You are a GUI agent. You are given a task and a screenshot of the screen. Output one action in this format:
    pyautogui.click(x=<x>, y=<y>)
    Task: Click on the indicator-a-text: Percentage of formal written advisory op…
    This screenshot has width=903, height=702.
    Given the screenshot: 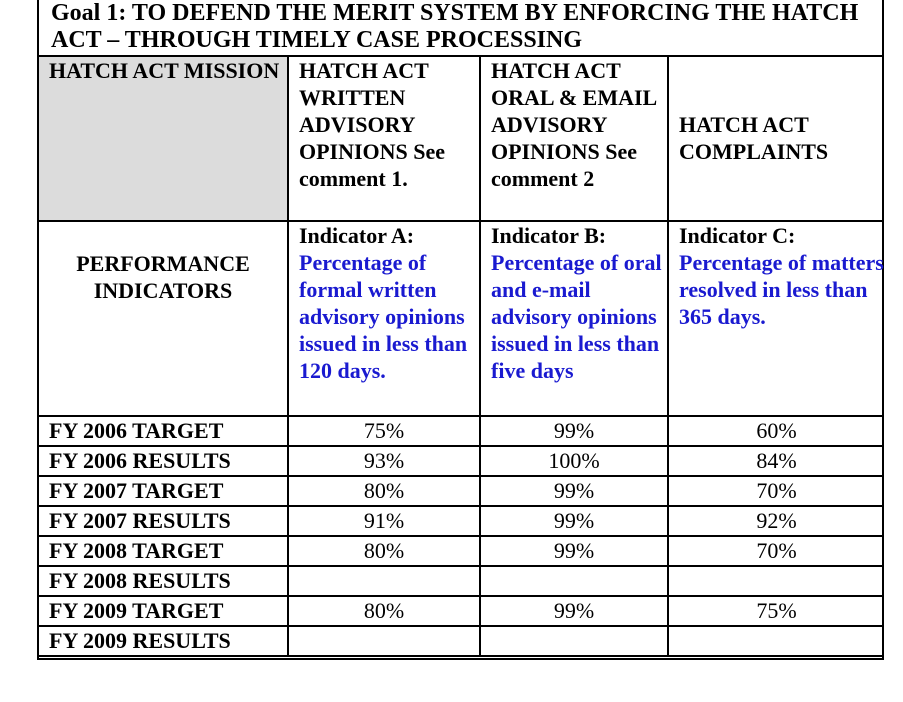 What is the action you would take?
    pyautogui.click(x=383, y=316)
    